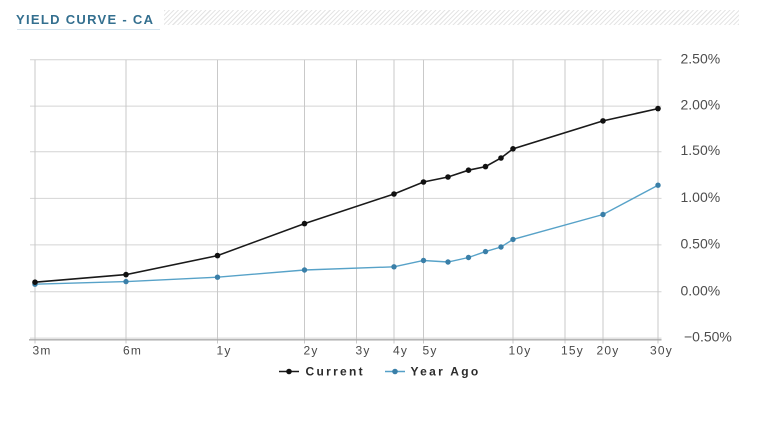  I want to click on svg-text: 1.00%, so click(701, 197).